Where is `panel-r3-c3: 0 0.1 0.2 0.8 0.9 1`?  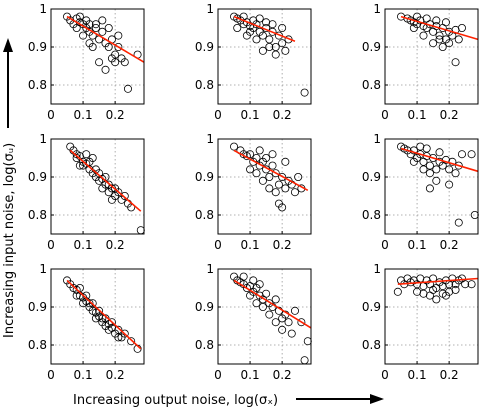 panel-r3-c3: 0 0.1 0.2 0.8 0.9 1 is located at coordinates (420, 322).